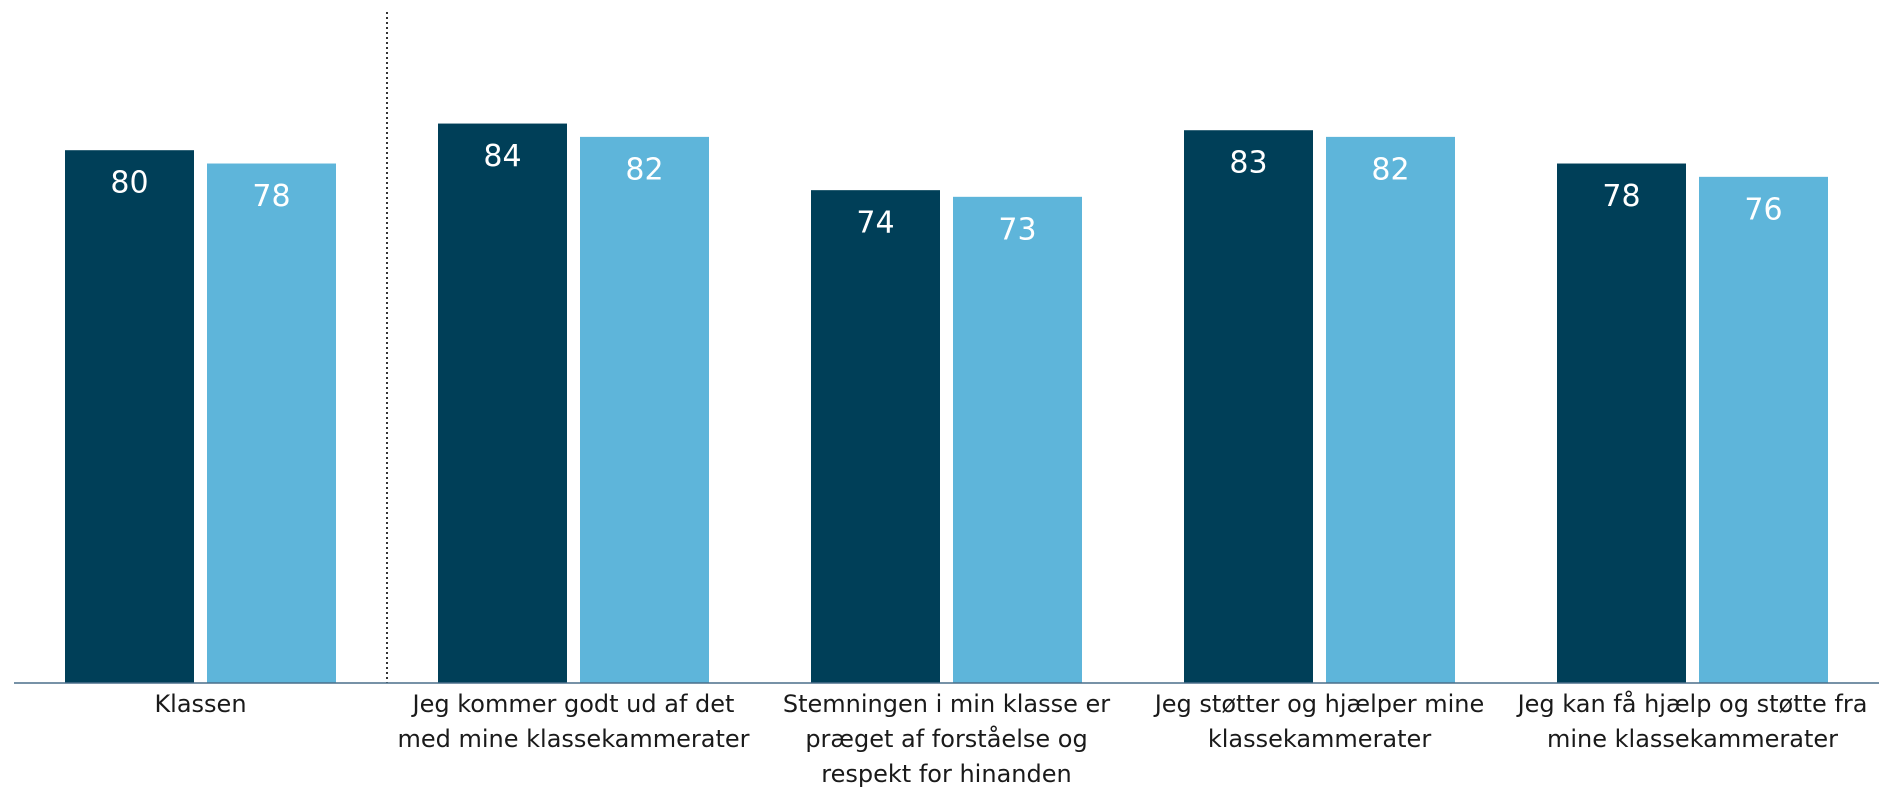 The image size is (1879, 792). What do you see at coordinates (875, 223) in the screenshot?
I see `value-label: 74` at bounding box center [875, 223].